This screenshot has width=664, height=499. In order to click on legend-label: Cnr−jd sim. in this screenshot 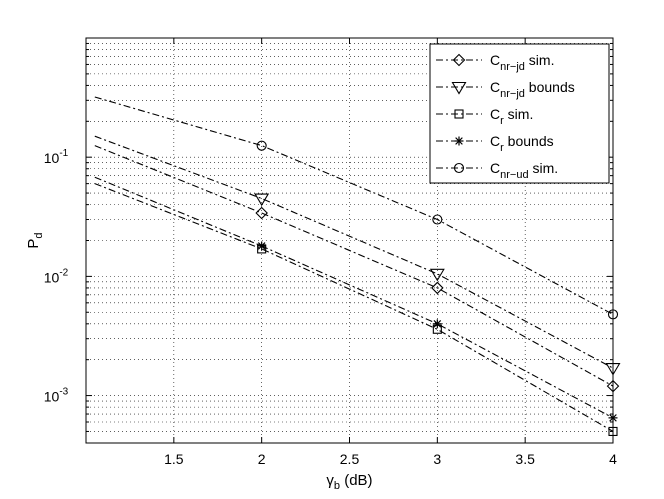, I will do `click(522, 62)`.